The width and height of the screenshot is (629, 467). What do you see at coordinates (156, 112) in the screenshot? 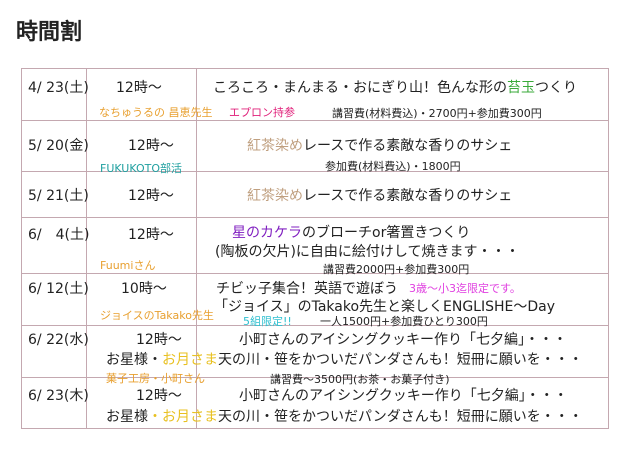
I see `teacher: なちゅうるの 昌恵先生` at bounding box center [156, 112].